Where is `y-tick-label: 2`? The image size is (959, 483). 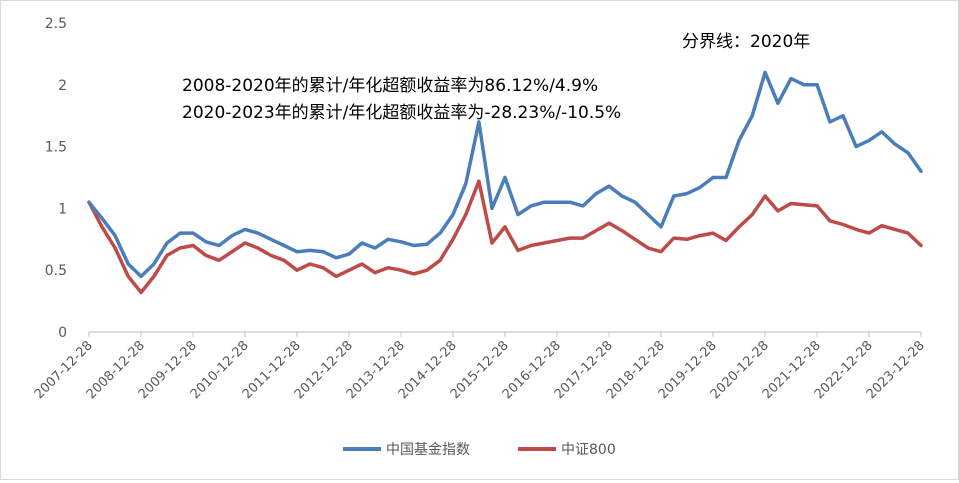 y-tick-label: 2 is located at coordinates (62, 86).